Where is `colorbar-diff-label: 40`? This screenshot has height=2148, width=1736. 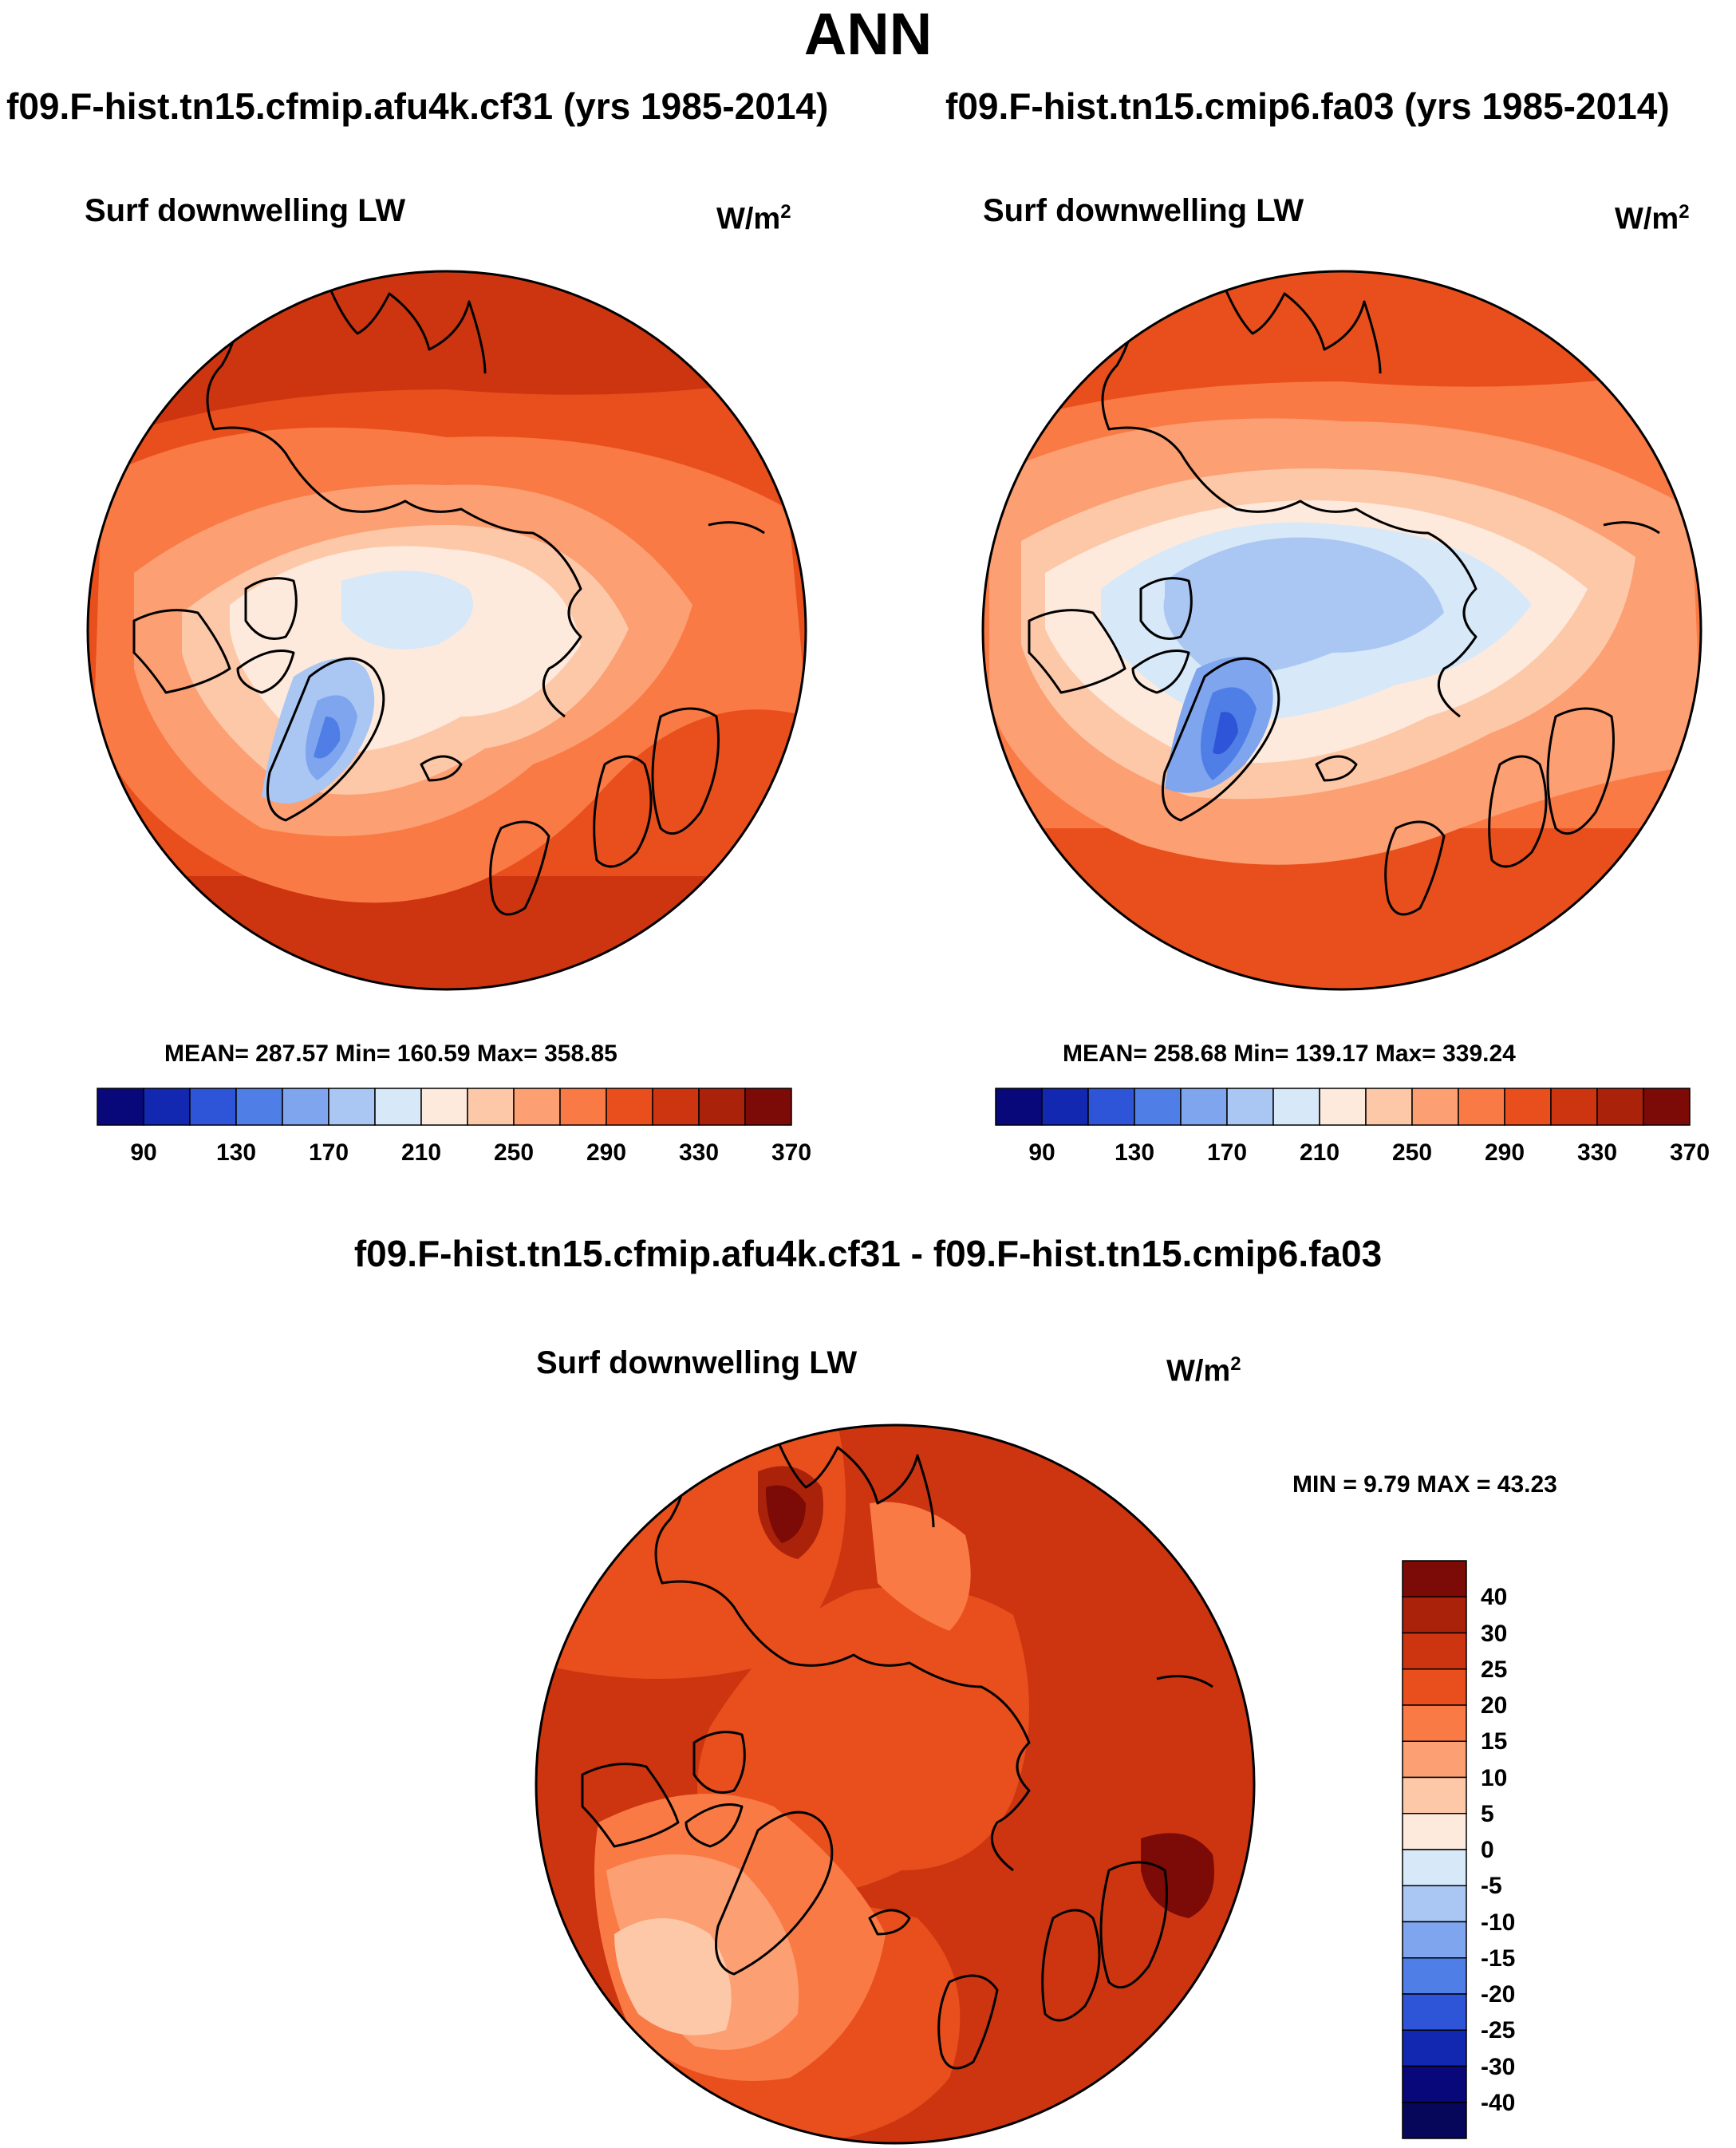 colorbar-diff-label: 40 is located at coordinates (1494, 1597).